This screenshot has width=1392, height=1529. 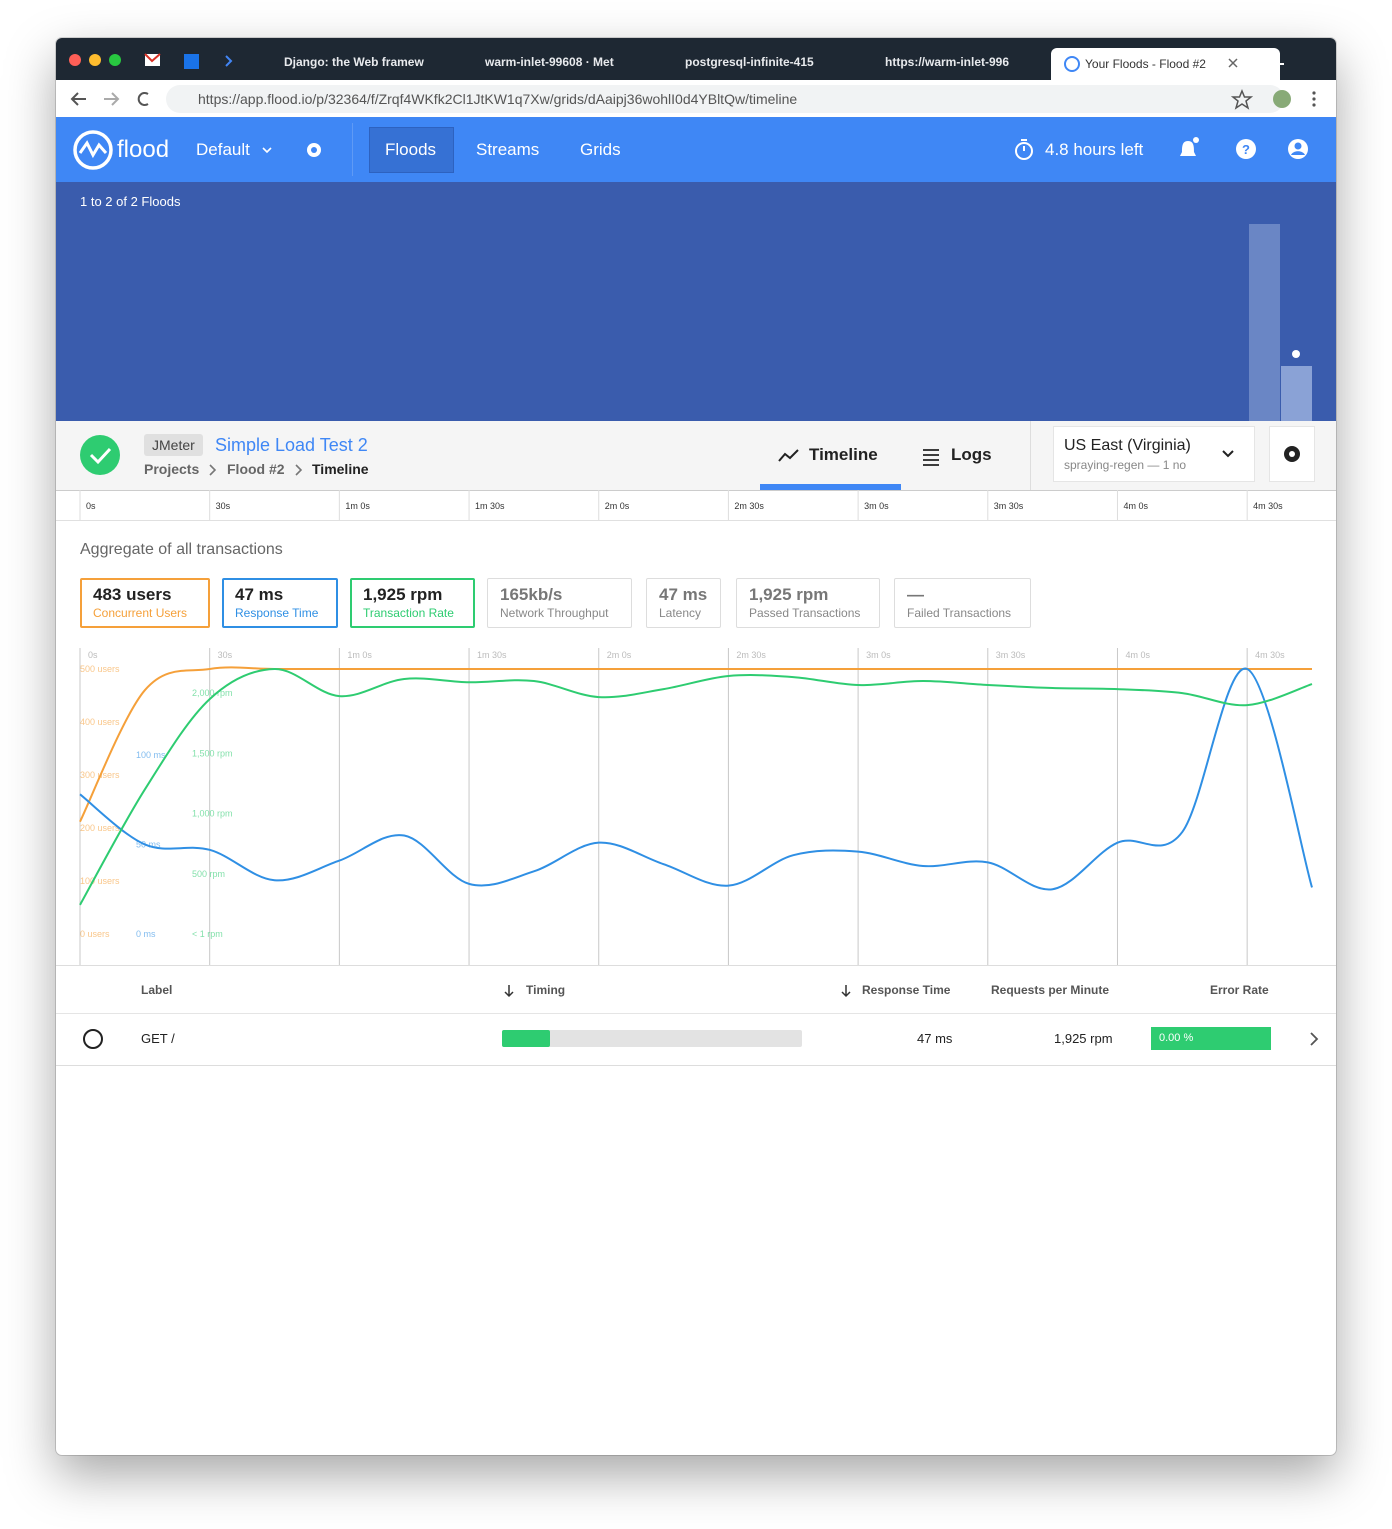 I want to click on x-tick-label: 4m 30s, so click(x=1270, y=655).